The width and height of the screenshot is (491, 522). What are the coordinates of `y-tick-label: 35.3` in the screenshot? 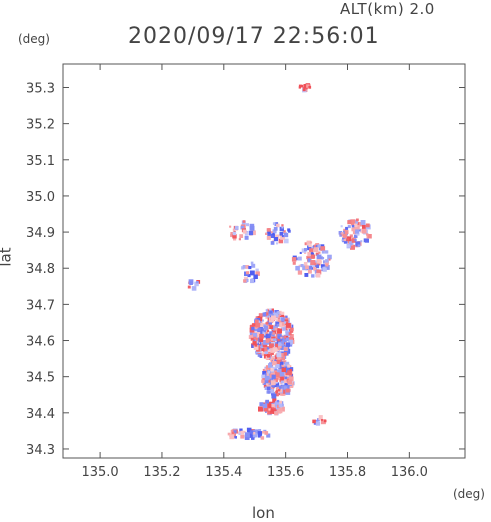 It's located at (40, 88).